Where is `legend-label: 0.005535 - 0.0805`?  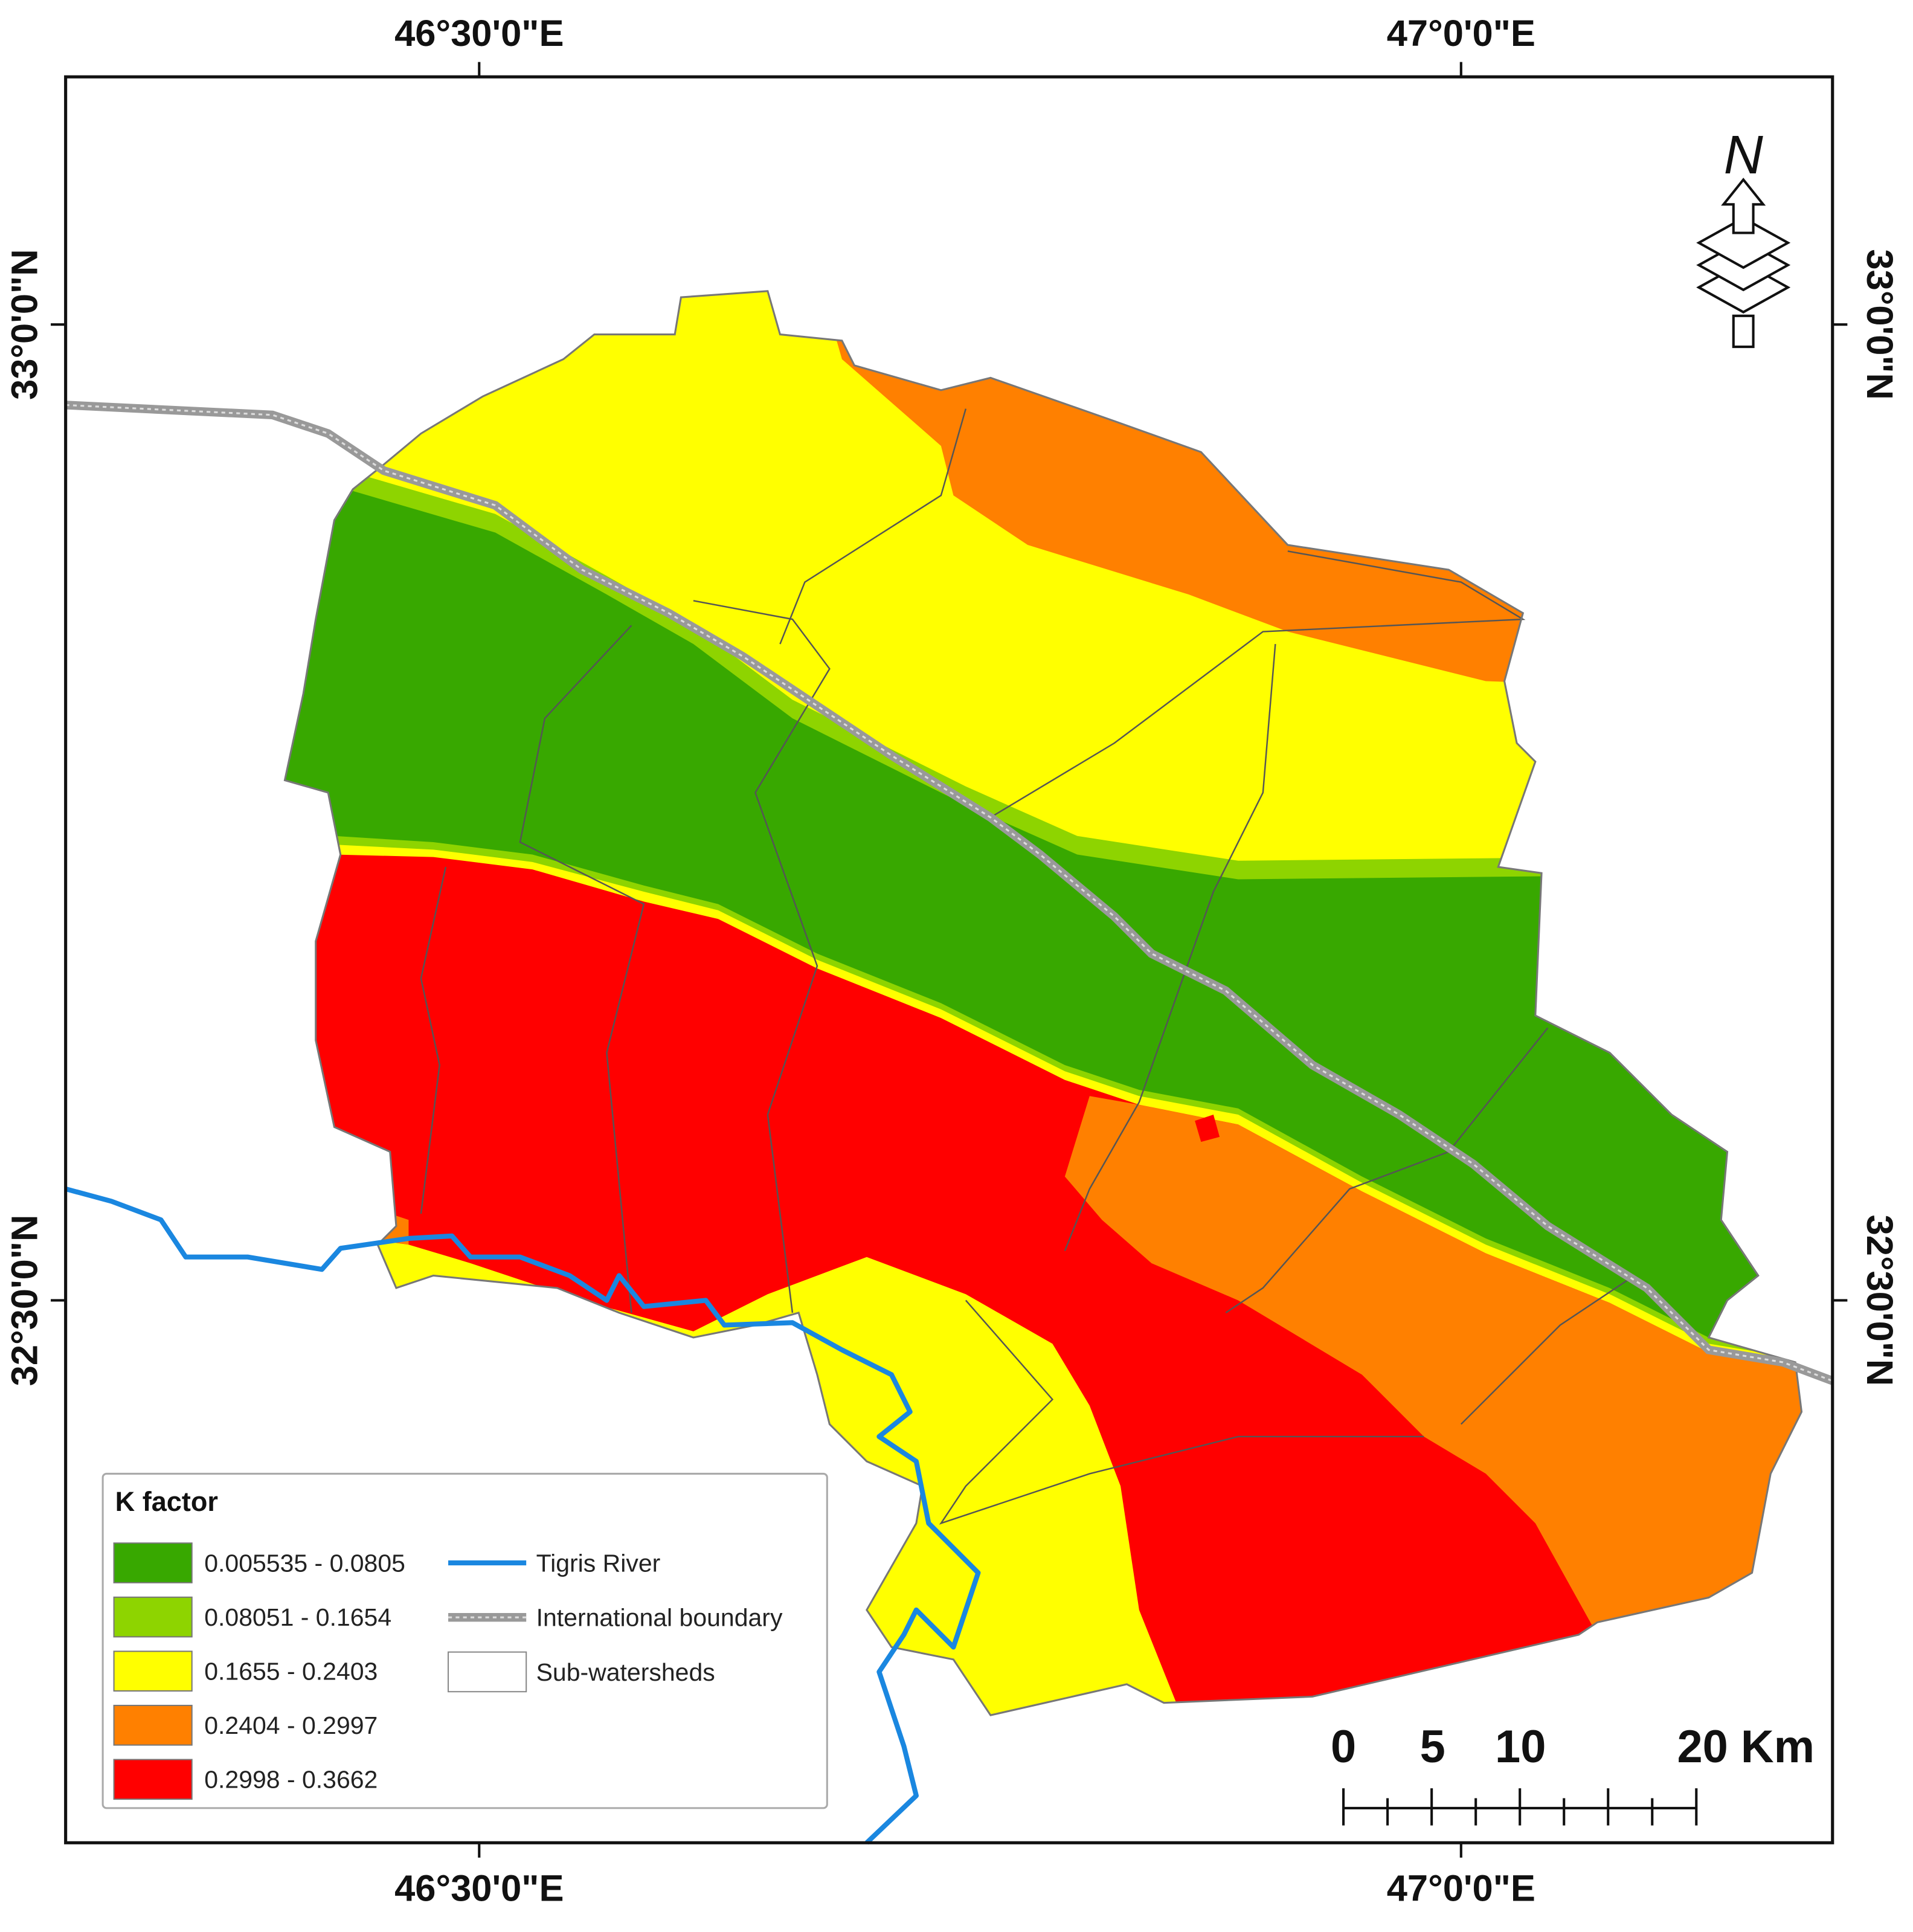 legend-label: 0.005535 - 0.0805 is located at coordinates (304, 1563).